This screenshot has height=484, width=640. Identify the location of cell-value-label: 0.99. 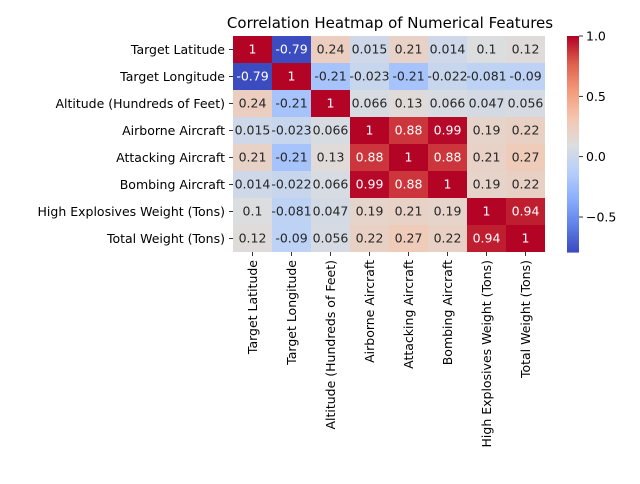
(370, 184).